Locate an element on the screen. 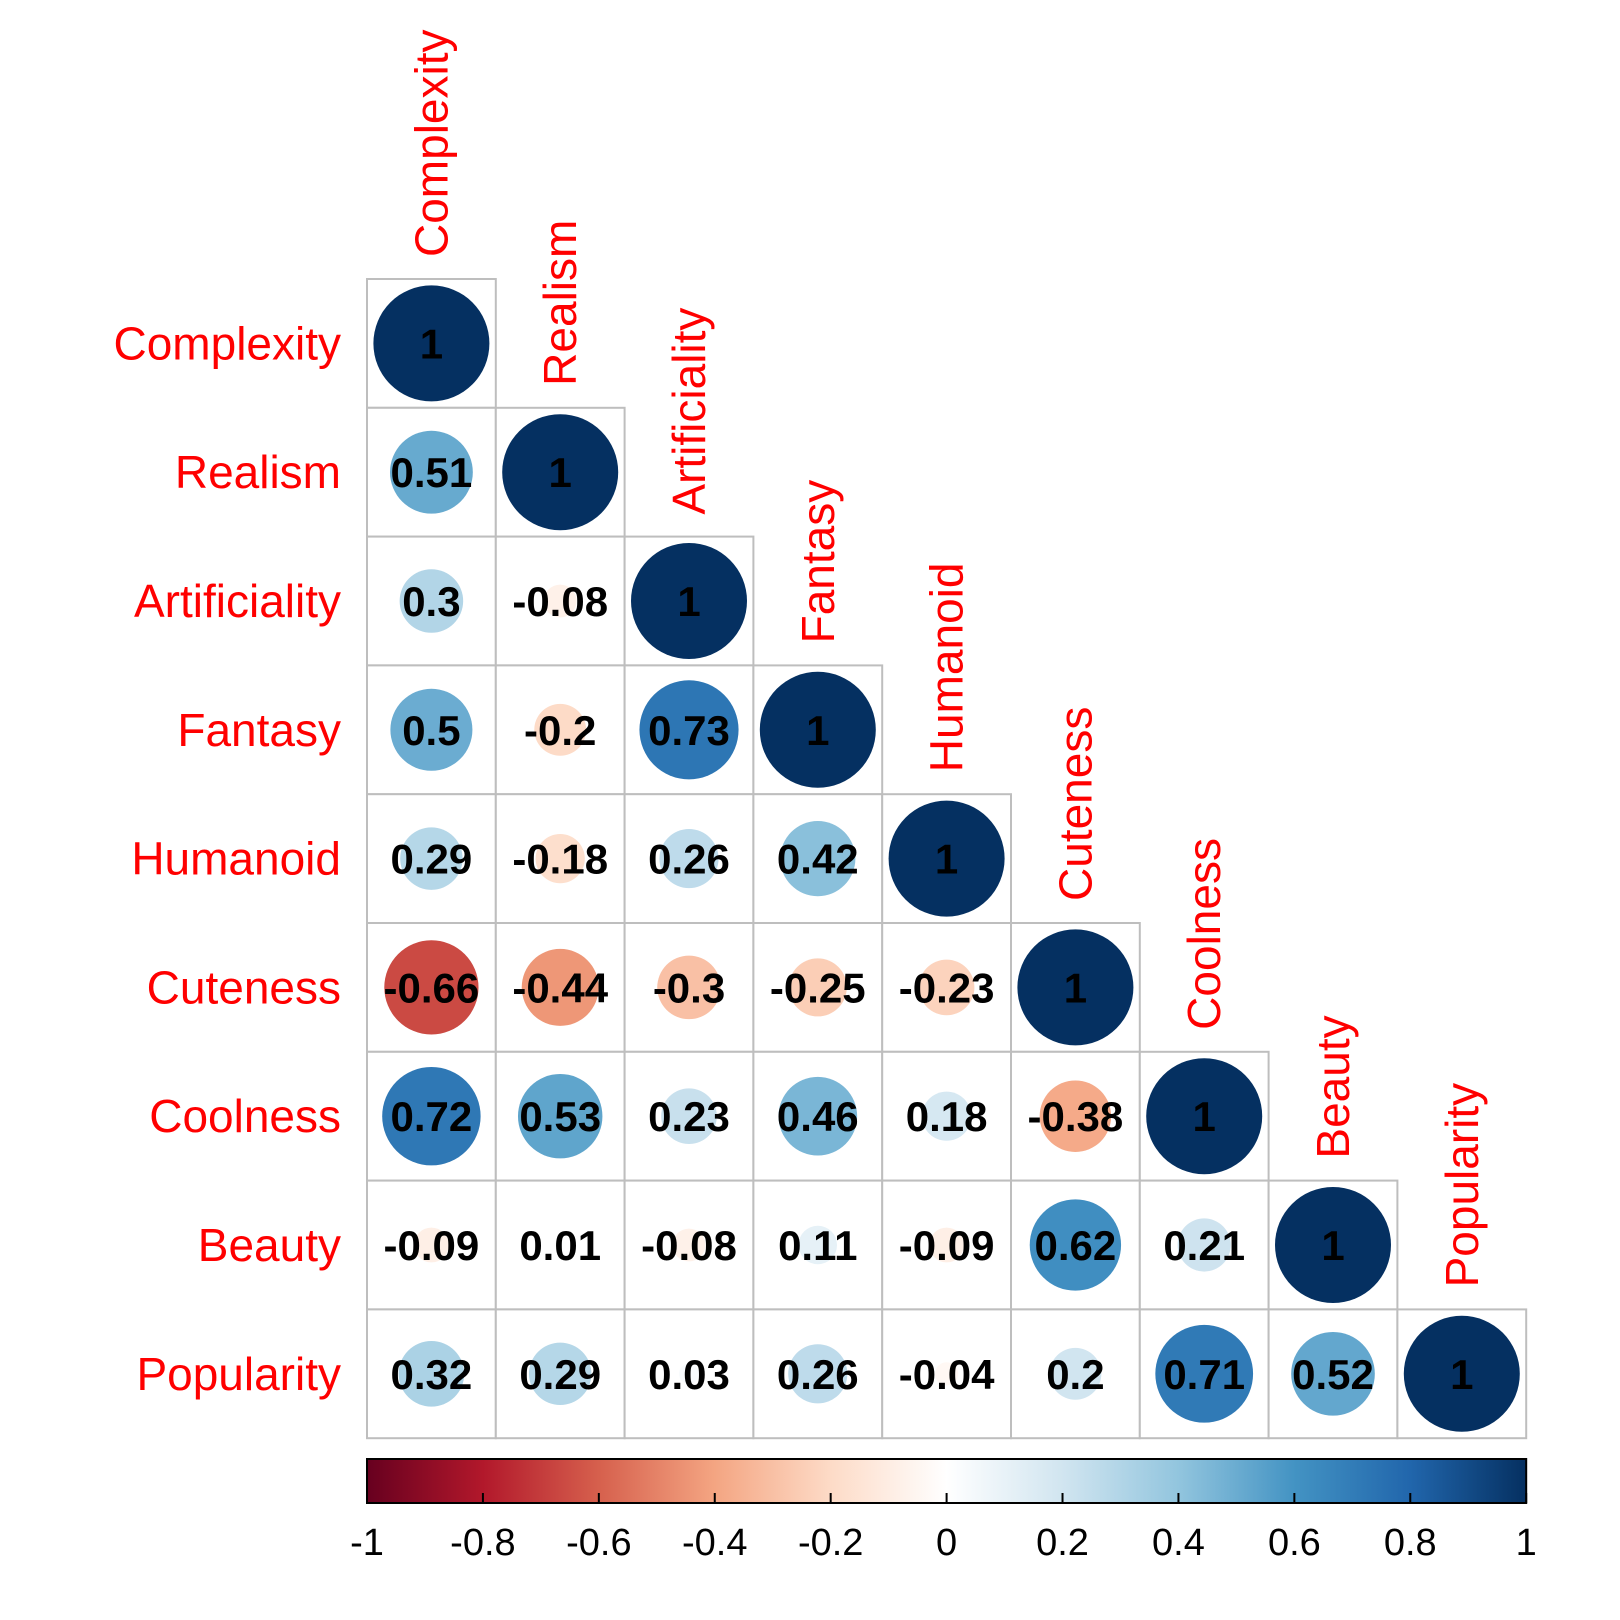  corr-value-artificiality-realism: -0.08 is located at coordinates (560, 601).